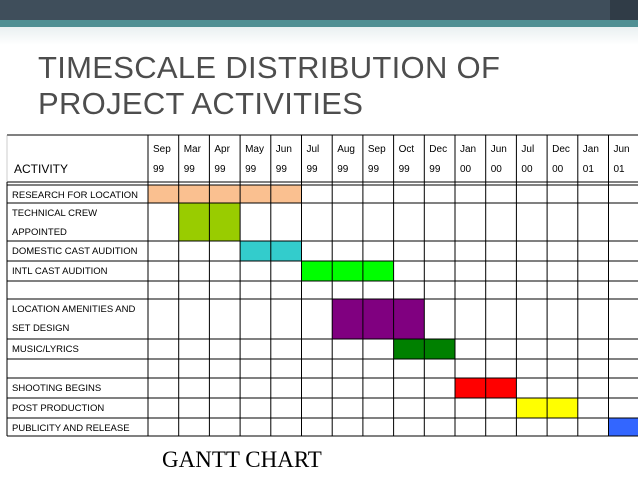 The width and height of the screenshot is (638, 479). Describe the element at coordinates (60, 271) in the screenshot. I see `activity-label: INTL CAST AUDITION` at that location.